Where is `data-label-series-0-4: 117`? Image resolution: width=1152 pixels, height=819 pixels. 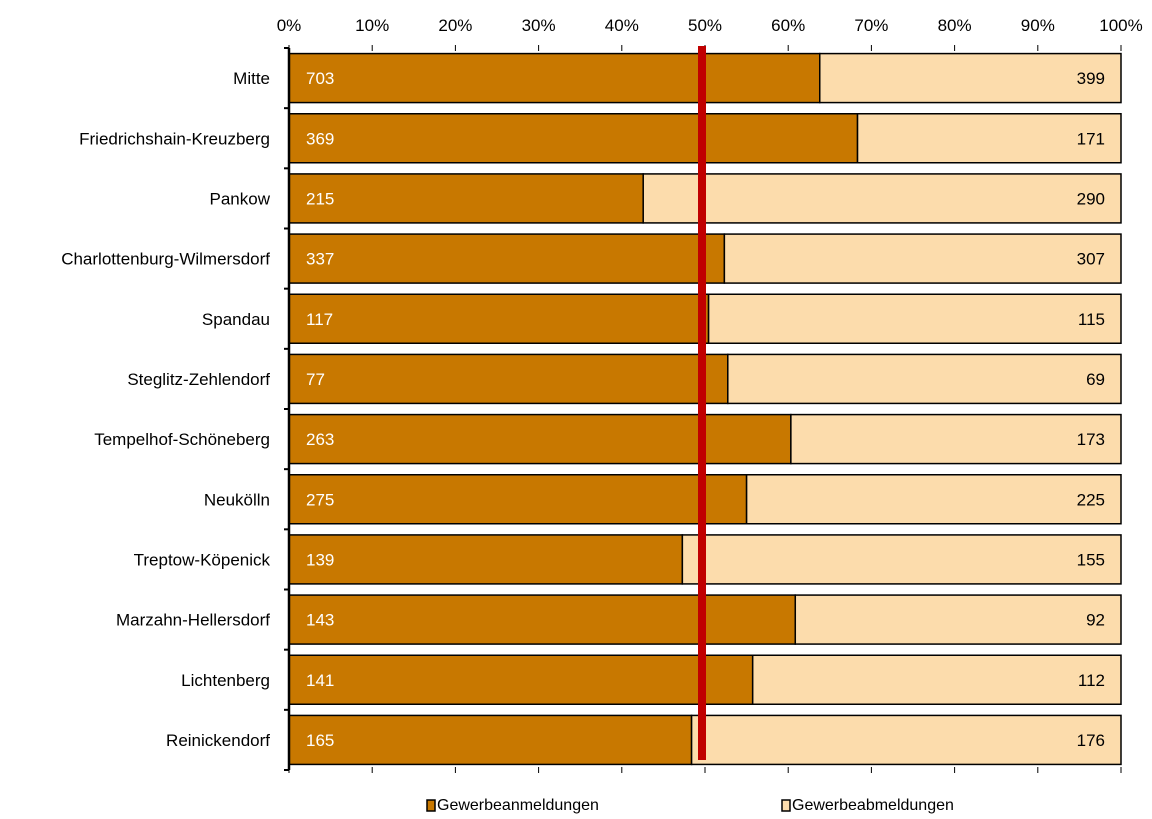 data-label-series-0-4: 117 is located at coordinates (319, 319).